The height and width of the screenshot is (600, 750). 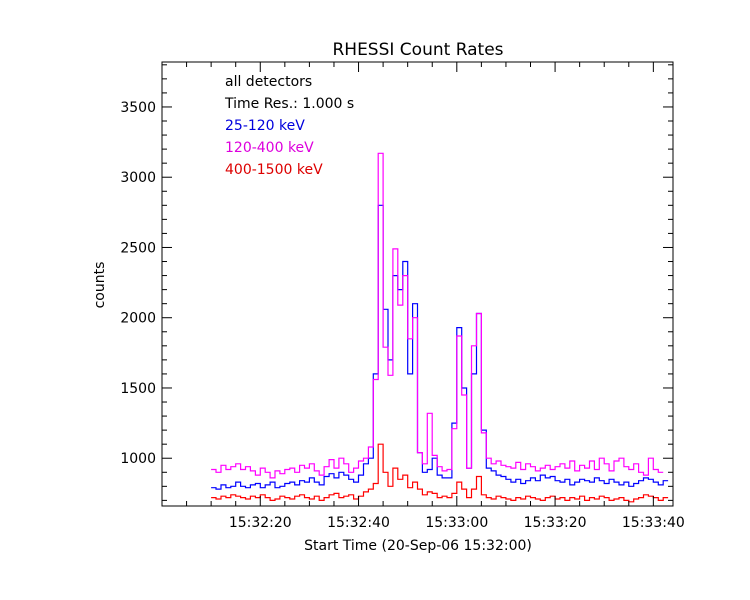 I want to click on x-axis-label: Start Time (20-Sep-06 15:32:00), so click(x=418, y=546).